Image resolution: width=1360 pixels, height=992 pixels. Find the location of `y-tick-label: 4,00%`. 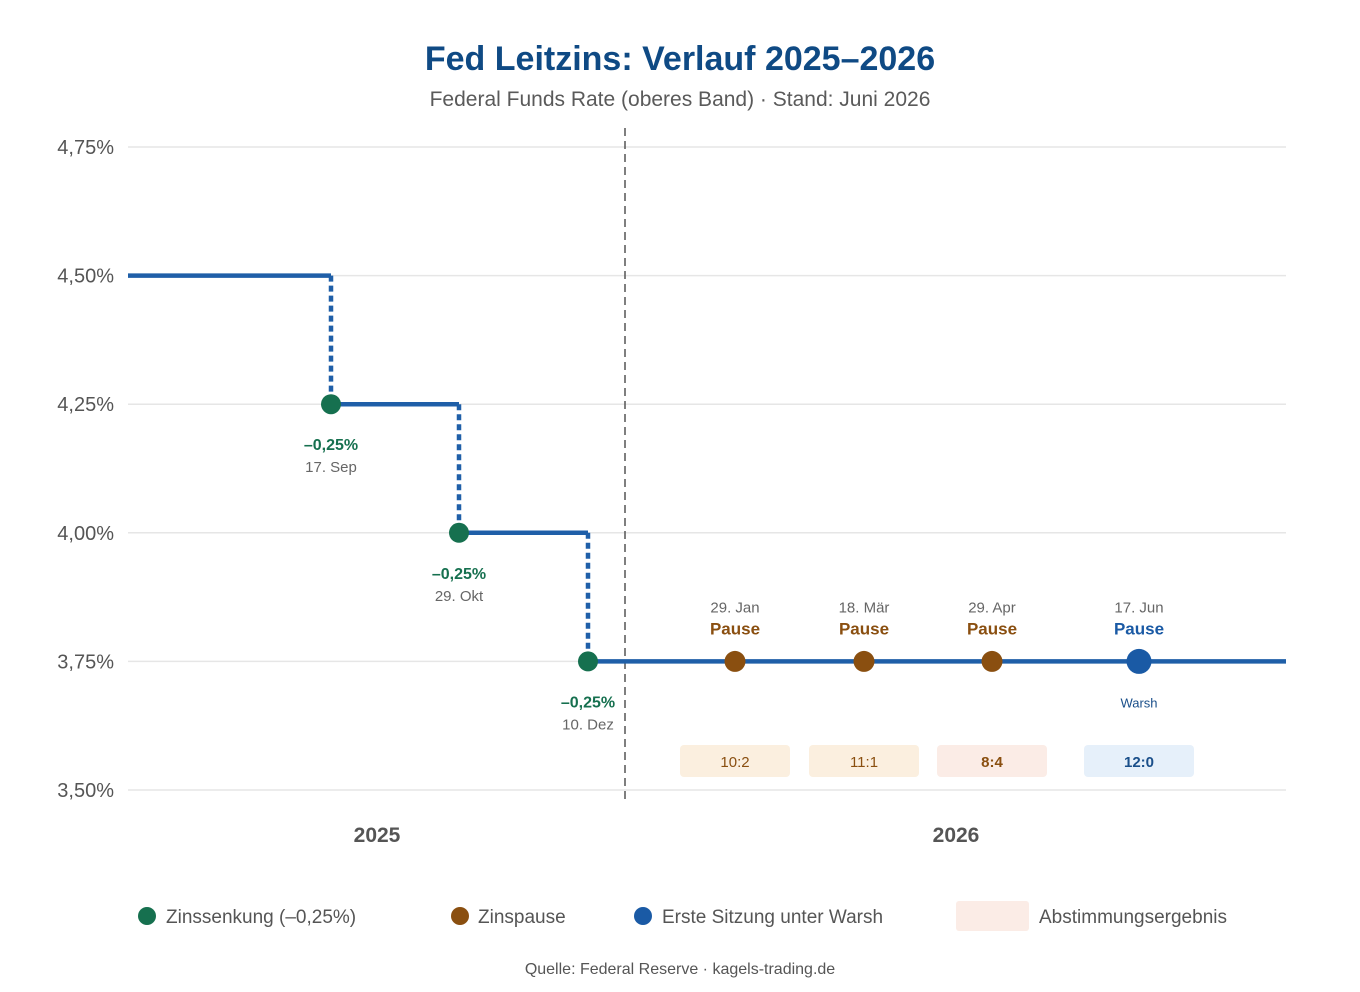

y-tick-label: 4,00% is located at coordinates (85, 534).